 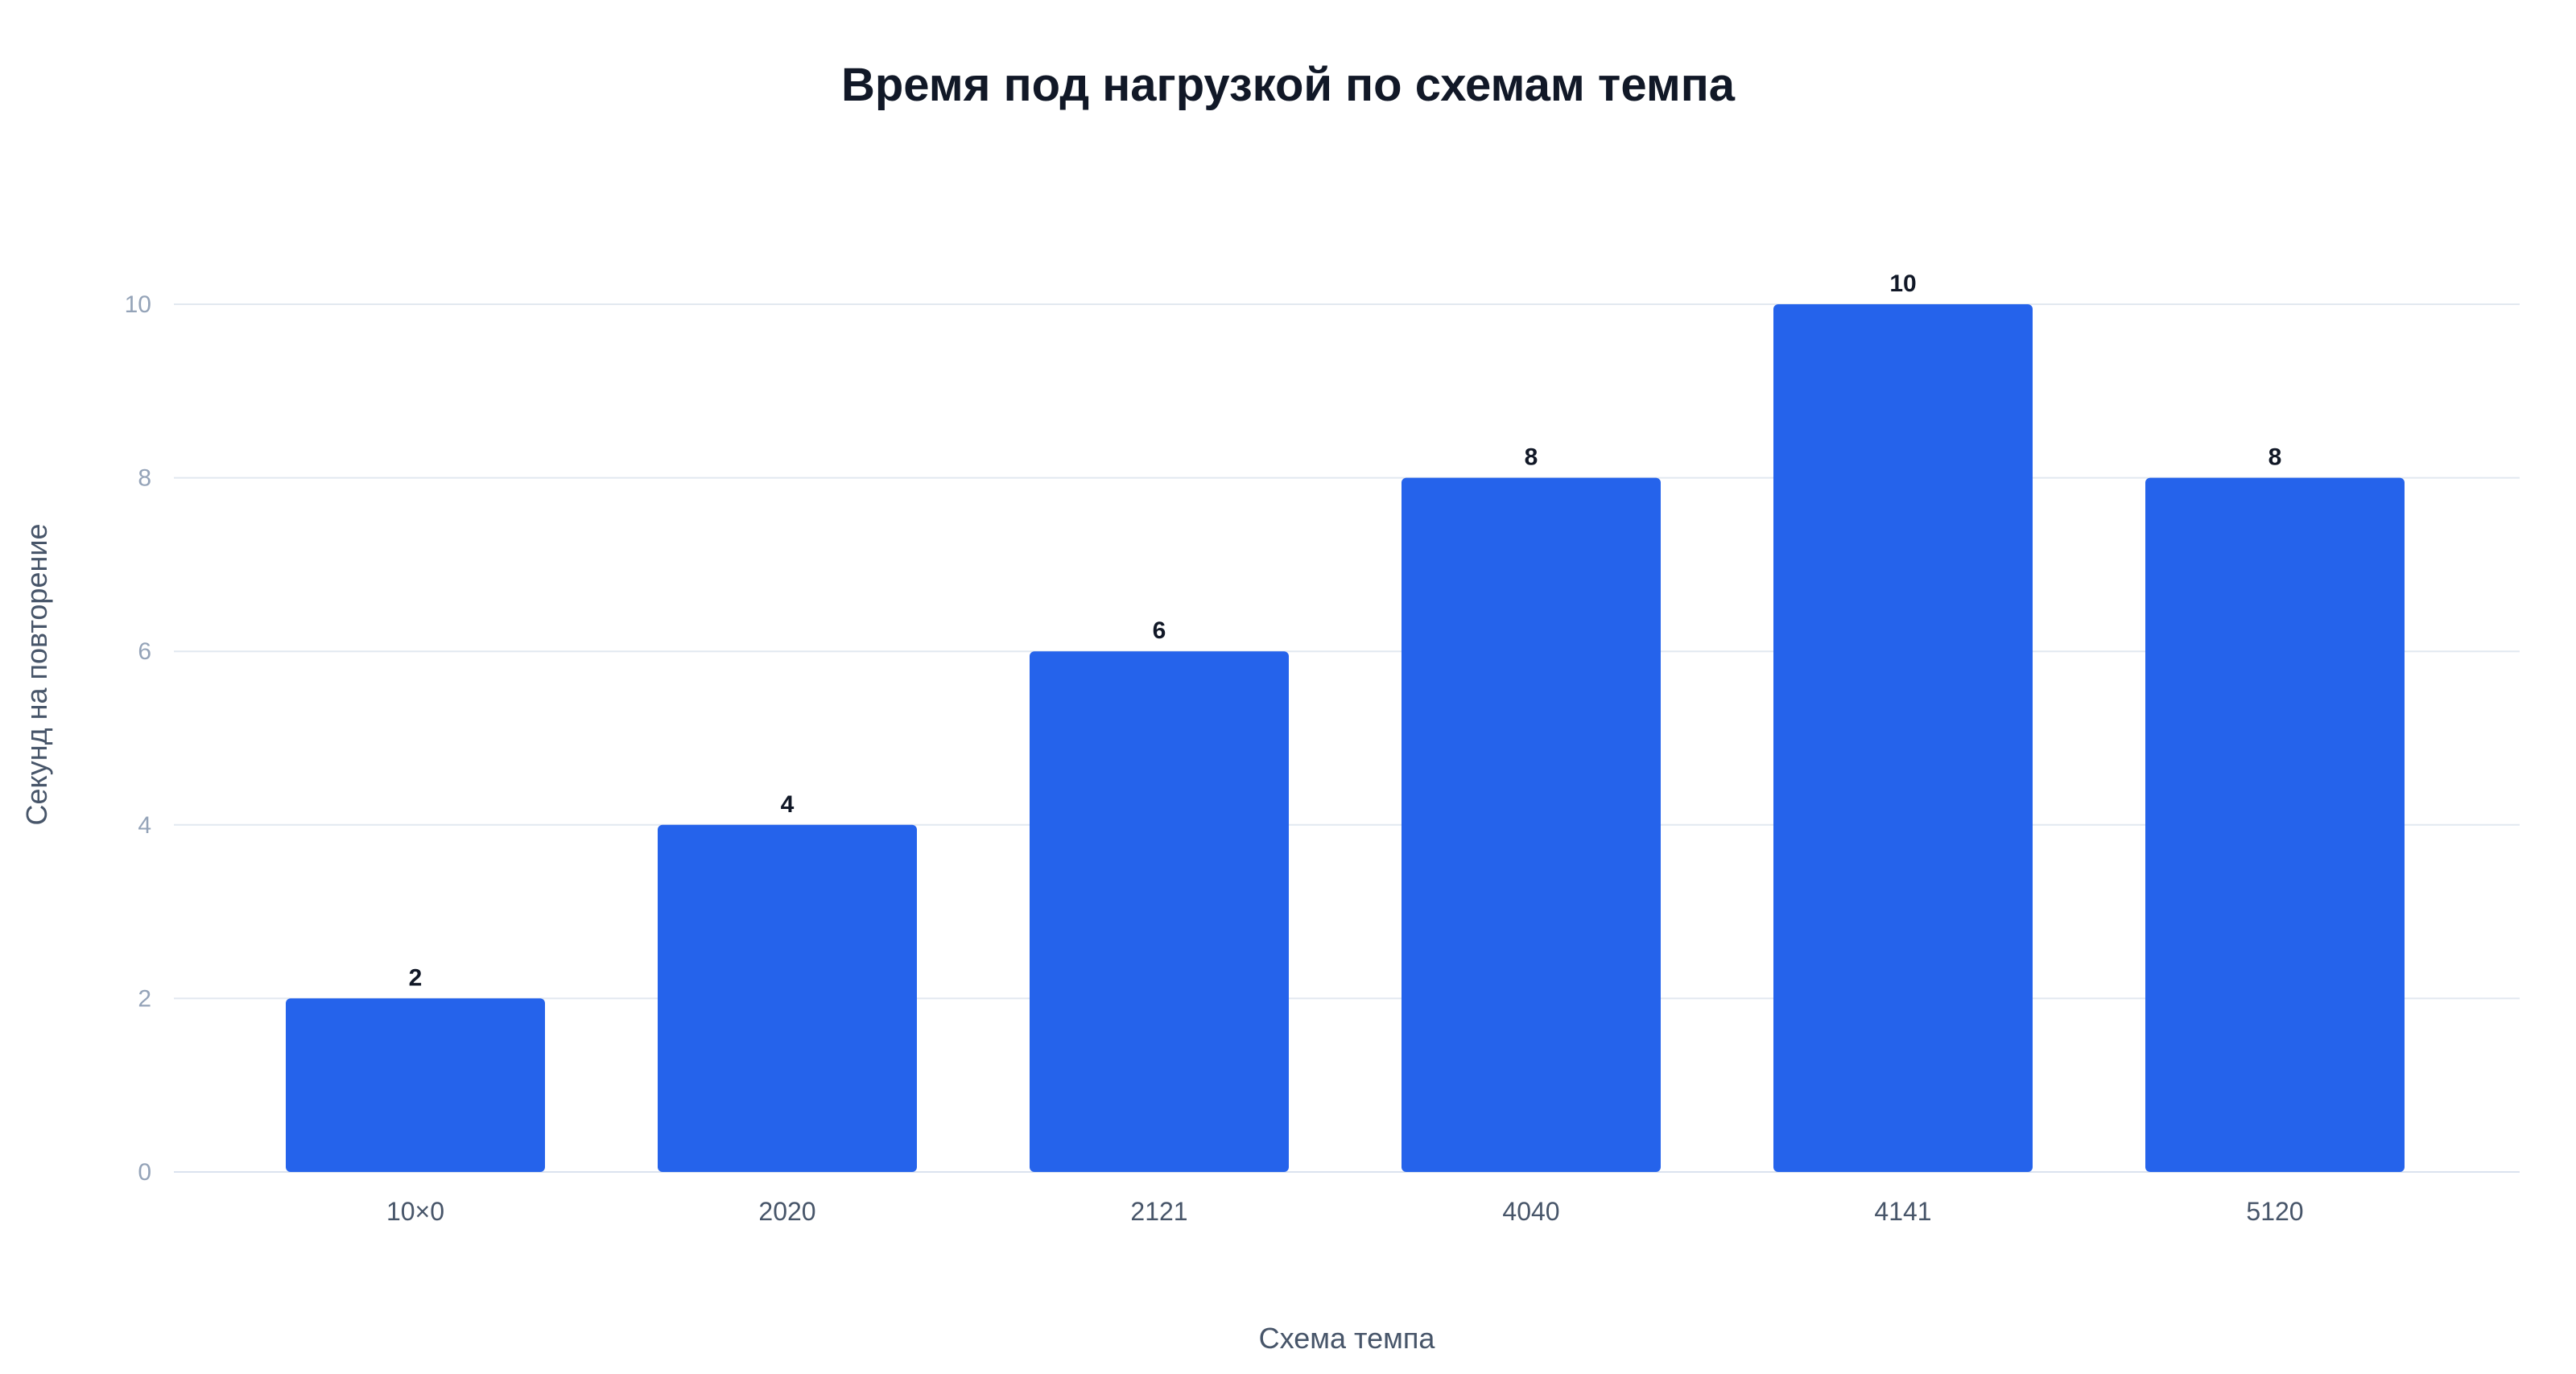 I want to click on bar-value-label: 4, so click(x=788, y=804).